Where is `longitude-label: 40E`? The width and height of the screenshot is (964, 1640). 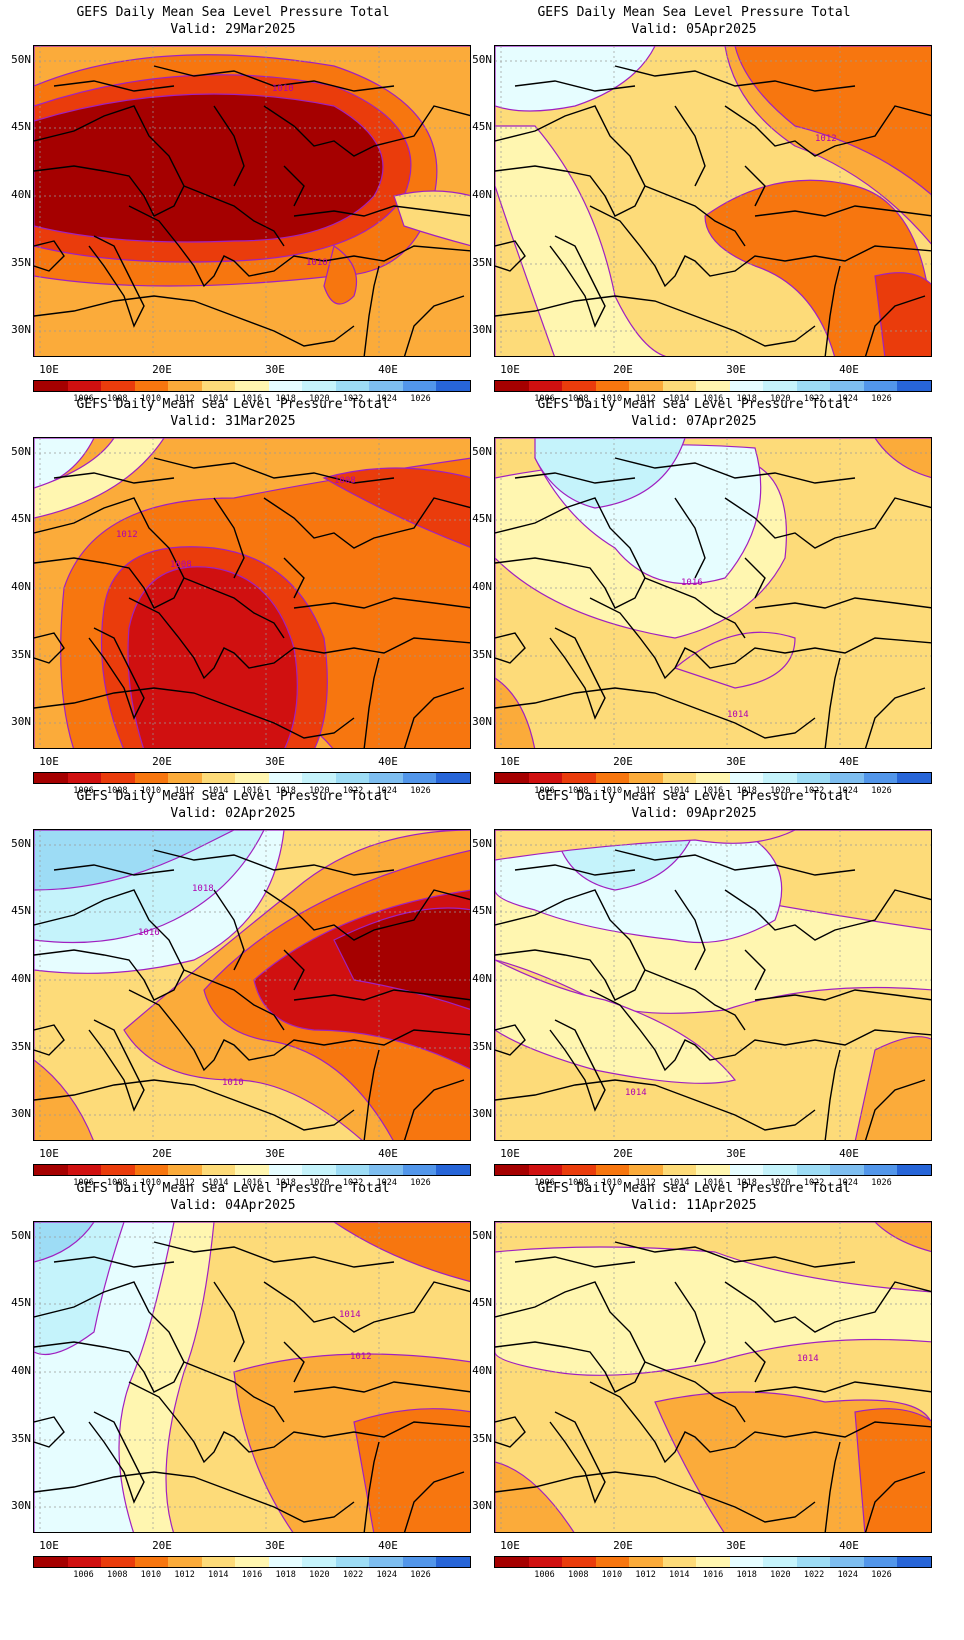 longitude-label: 40E is located at coordinates (388, 1153).